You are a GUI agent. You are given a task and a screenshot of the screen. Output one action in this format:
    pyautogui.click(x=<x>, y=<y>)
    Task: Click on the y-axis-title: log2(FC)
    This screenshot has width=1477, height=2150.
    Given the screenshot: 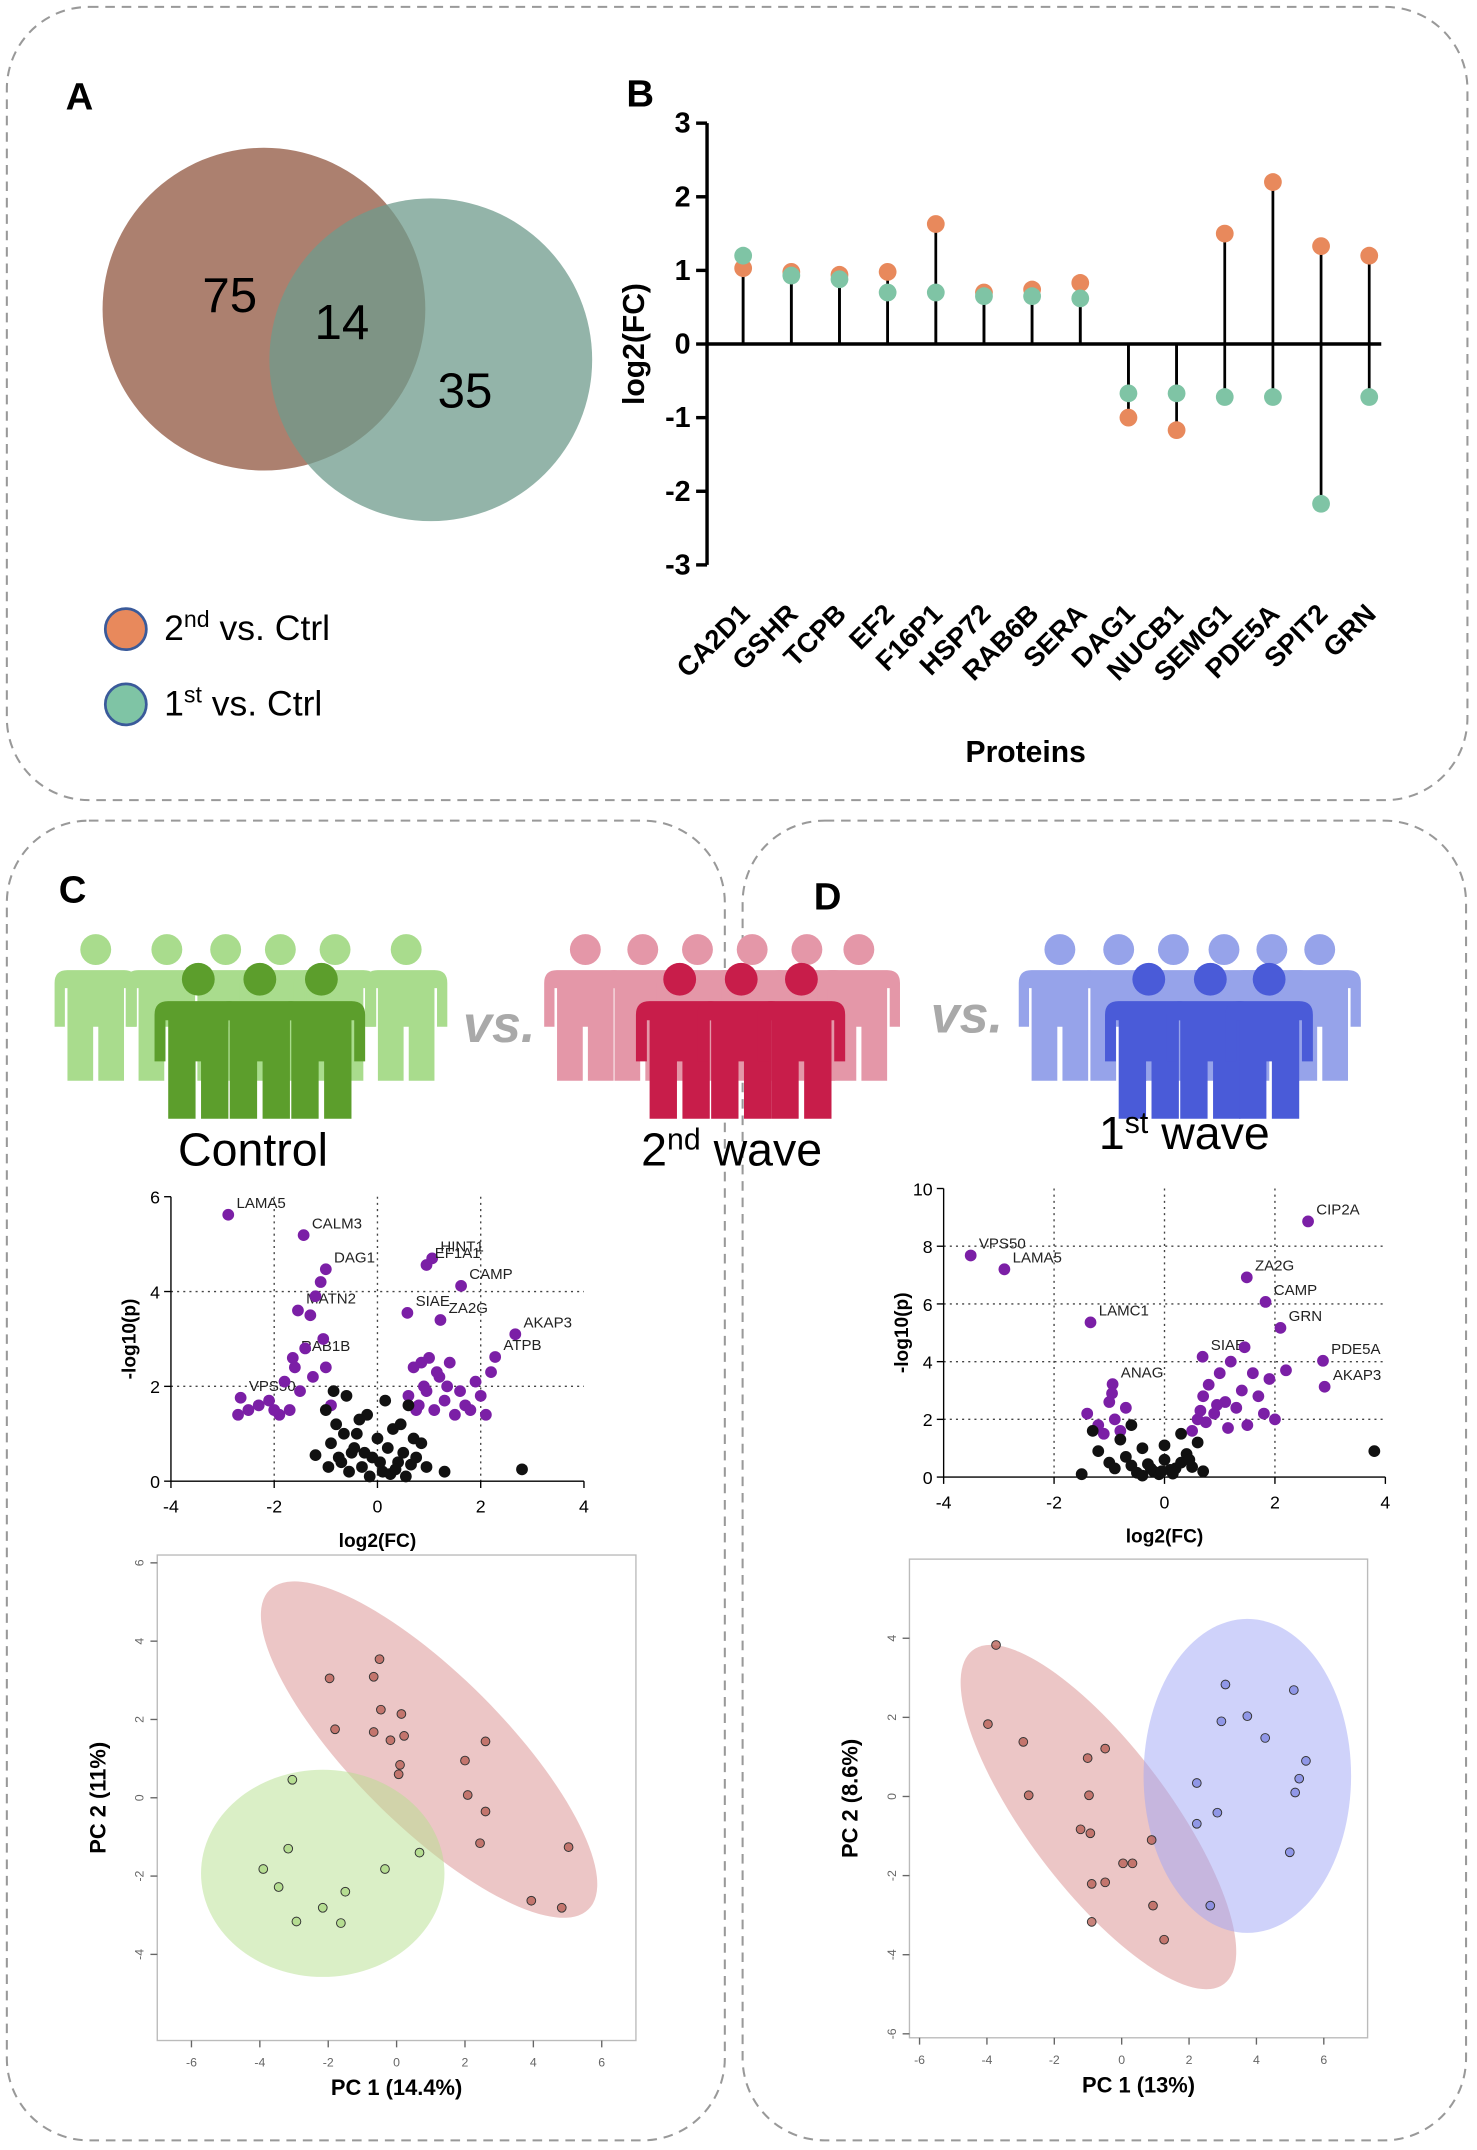 What is the action you would take?
    pyautogui.click(x=634, y=344)
    